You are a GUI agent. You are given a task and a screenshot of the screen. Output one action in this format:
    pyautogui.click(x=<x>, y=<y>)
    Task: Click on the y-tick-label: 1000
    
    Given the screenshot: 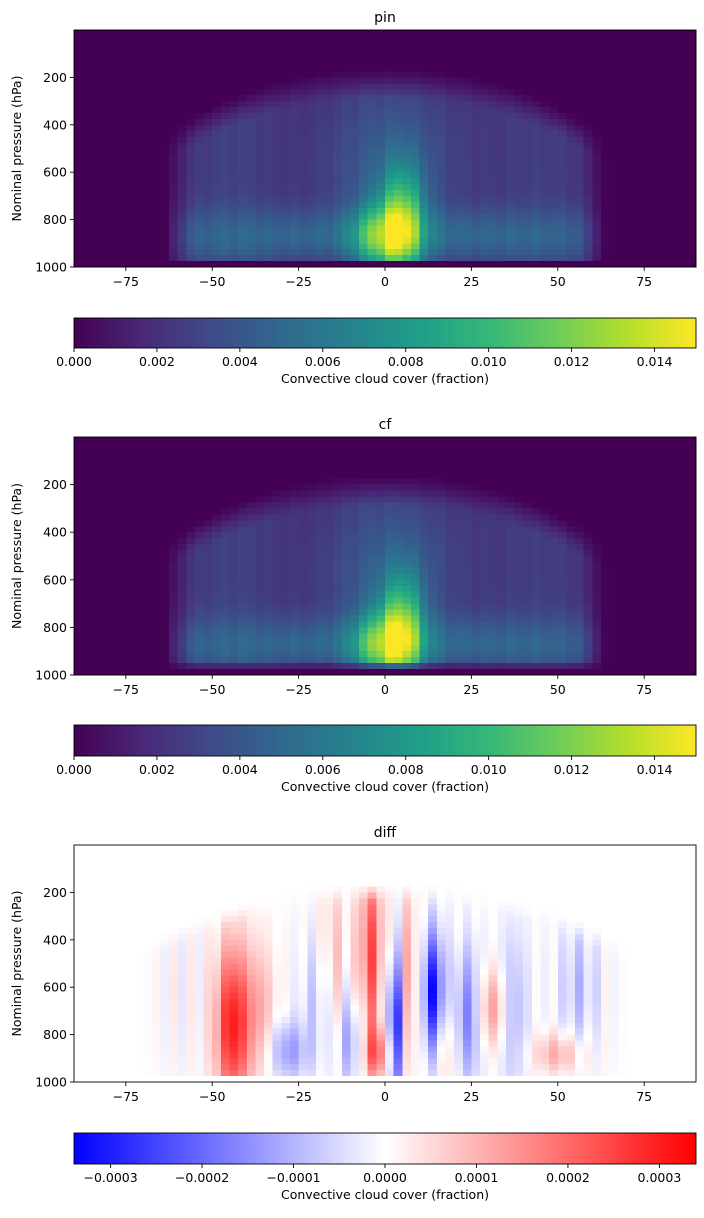 What is the action you would take?
    pyautogui.click(x=51, y=267)
    